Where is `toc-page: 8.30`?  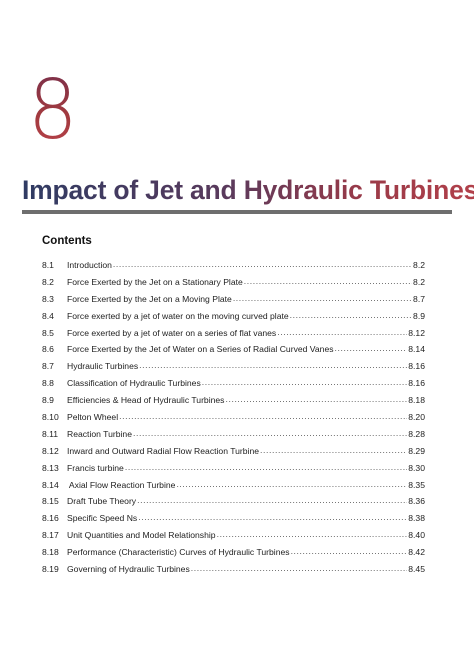
toc-page: 8.30 is located at coordinates (416, 467).